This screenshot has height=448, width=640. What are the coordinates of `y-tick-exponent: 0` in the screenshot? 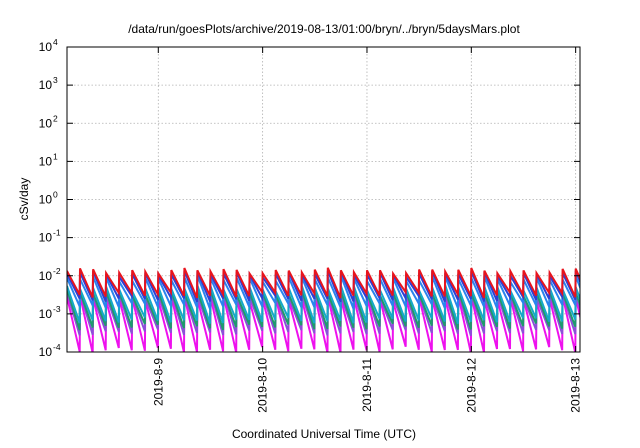 It's located at (55, 195).